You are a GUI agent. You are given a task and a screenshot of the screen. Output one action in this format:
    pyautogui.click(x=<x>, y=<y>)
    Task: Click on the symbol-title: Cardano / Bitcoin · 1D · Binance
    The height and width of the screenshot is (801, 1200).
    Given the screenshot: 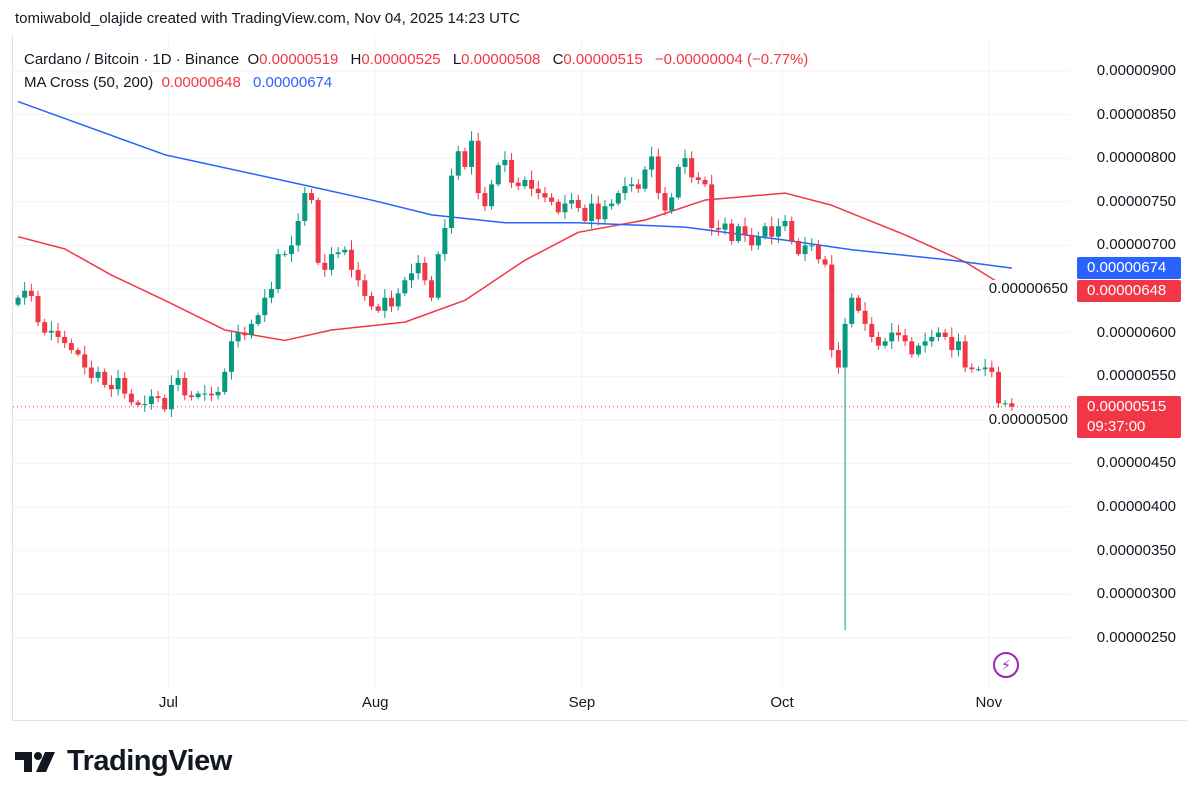 What is the action you would take?
    pyautogui.click(x=132, y=59)
    